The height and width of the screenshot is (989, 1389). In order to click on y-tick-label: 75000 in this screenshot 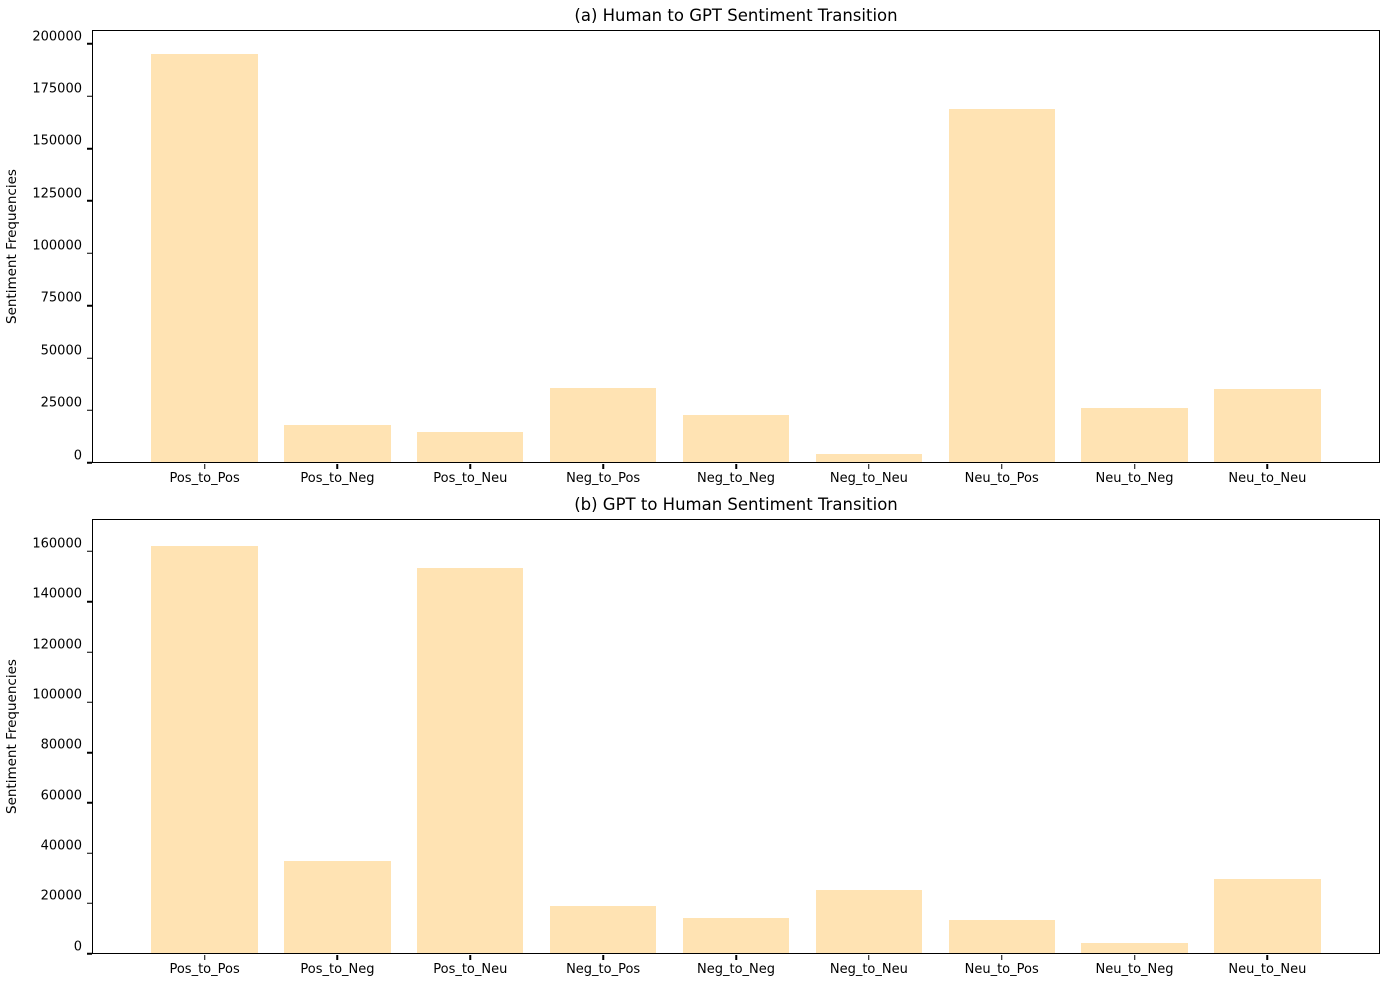, I will do `click(61, 298)`.